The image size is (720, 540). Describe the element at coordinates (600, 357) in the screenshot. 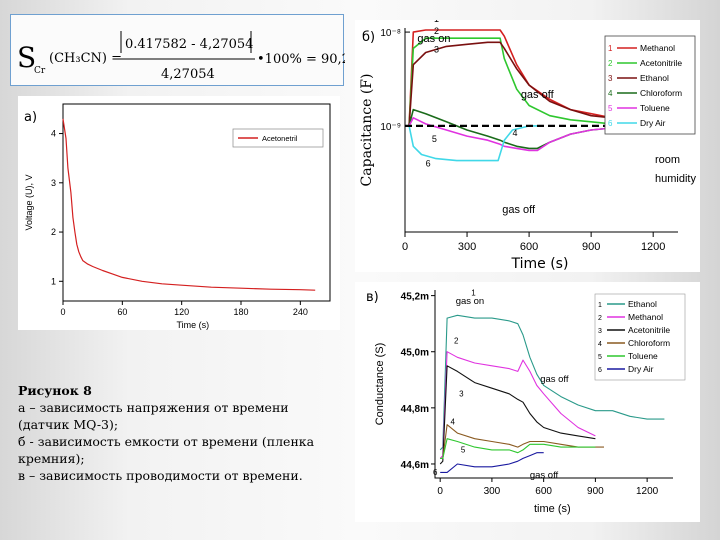

I see `legend-number-v: 5` at that location.